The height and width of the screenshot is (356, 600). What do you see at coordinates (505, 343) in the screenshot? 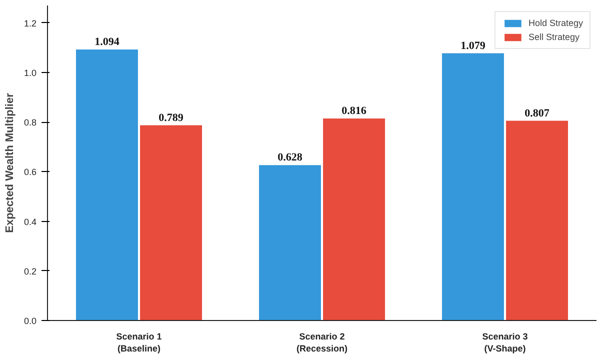
I see `x-tick-label: Scenario 3 (V-Shape)` at bounding box center [505, 343].